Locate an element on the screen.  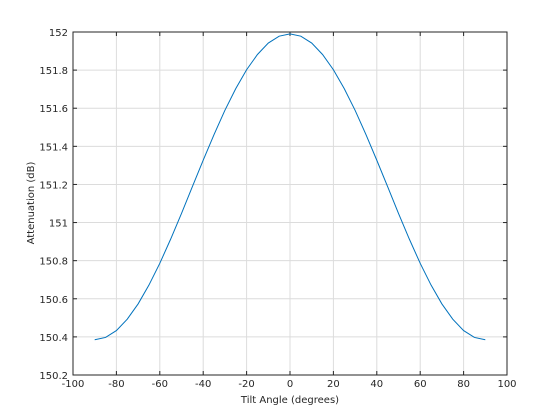
x-tick-label: 80 is located at coordinates (463, 384).